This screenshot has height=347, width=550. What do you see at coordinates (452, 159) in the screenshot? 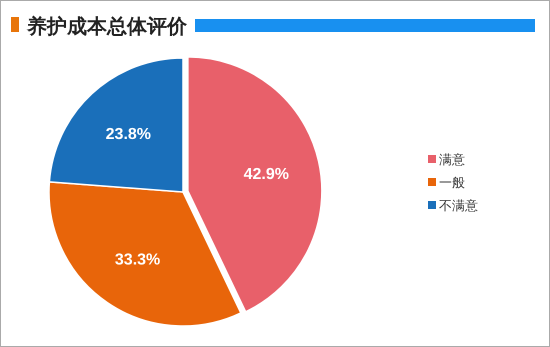
I see `legend-label: 满意` at bounding box center [452, 159].